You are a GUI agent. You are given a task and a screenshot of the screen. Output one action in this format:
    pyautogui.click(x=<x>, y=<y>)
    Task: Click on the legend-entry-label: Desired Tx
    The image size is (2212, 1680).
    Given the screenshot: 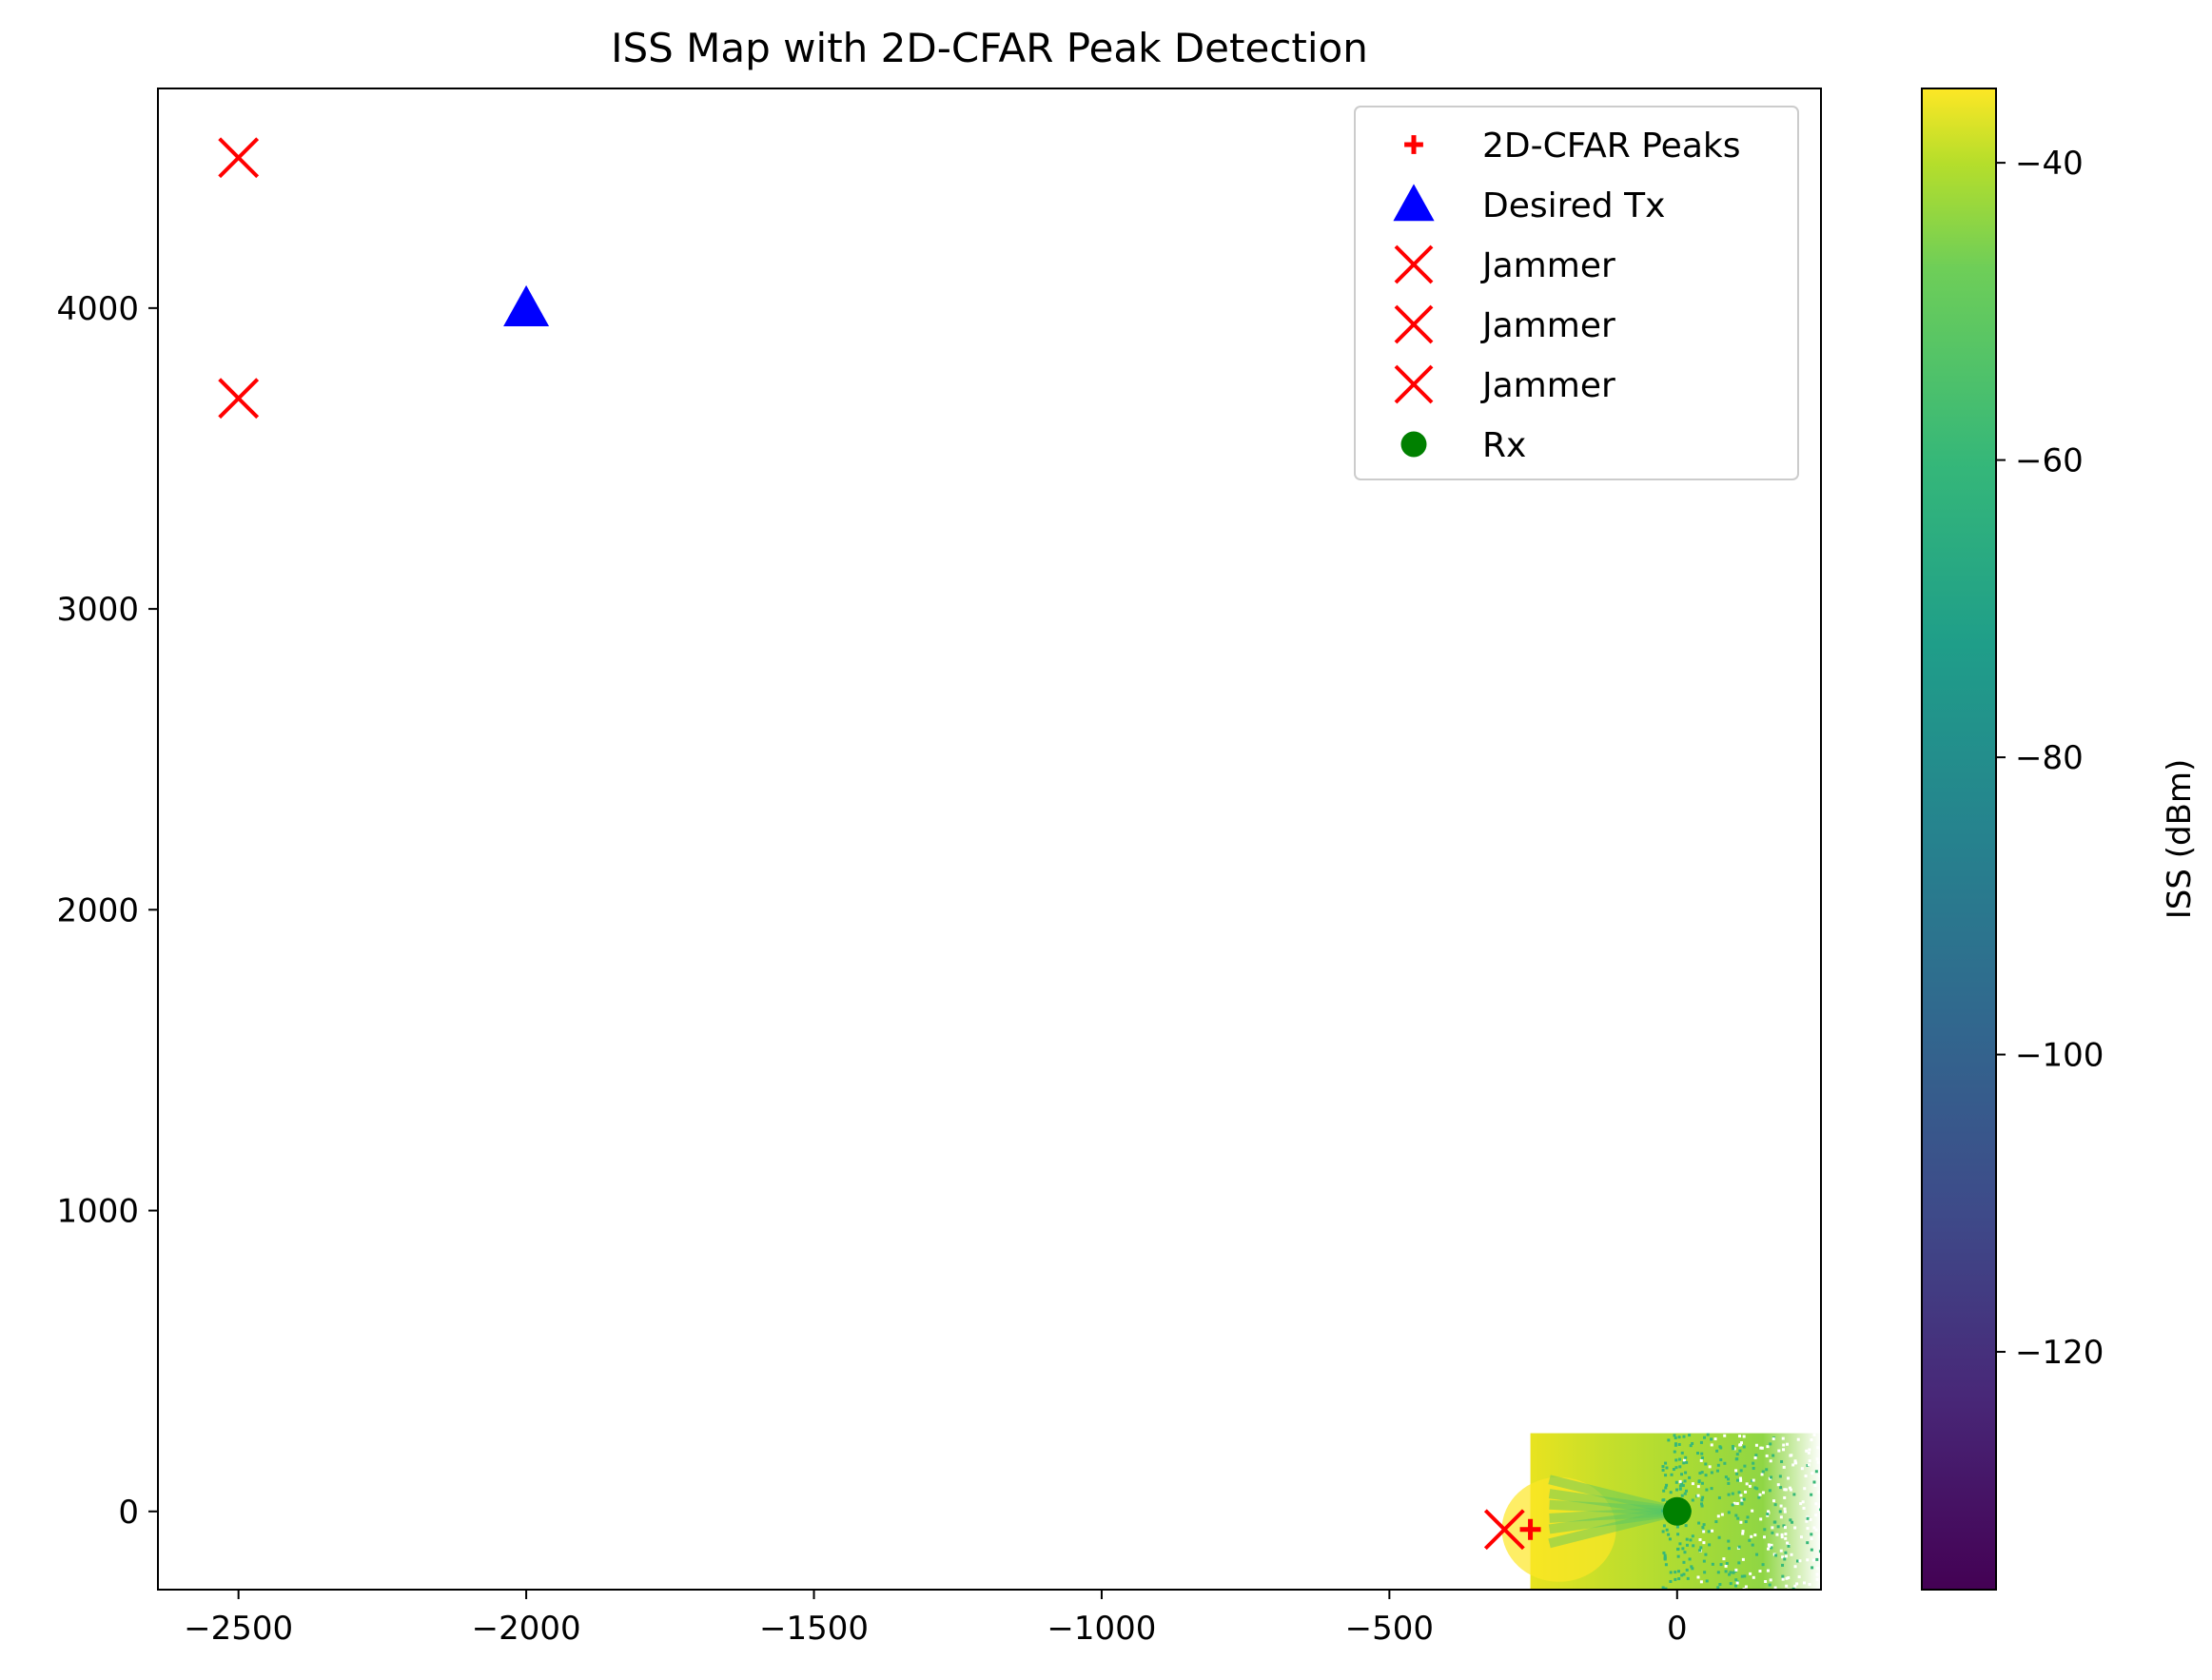 What is the action you would take?
    pyautogui.click(x=1573, y=205)
    